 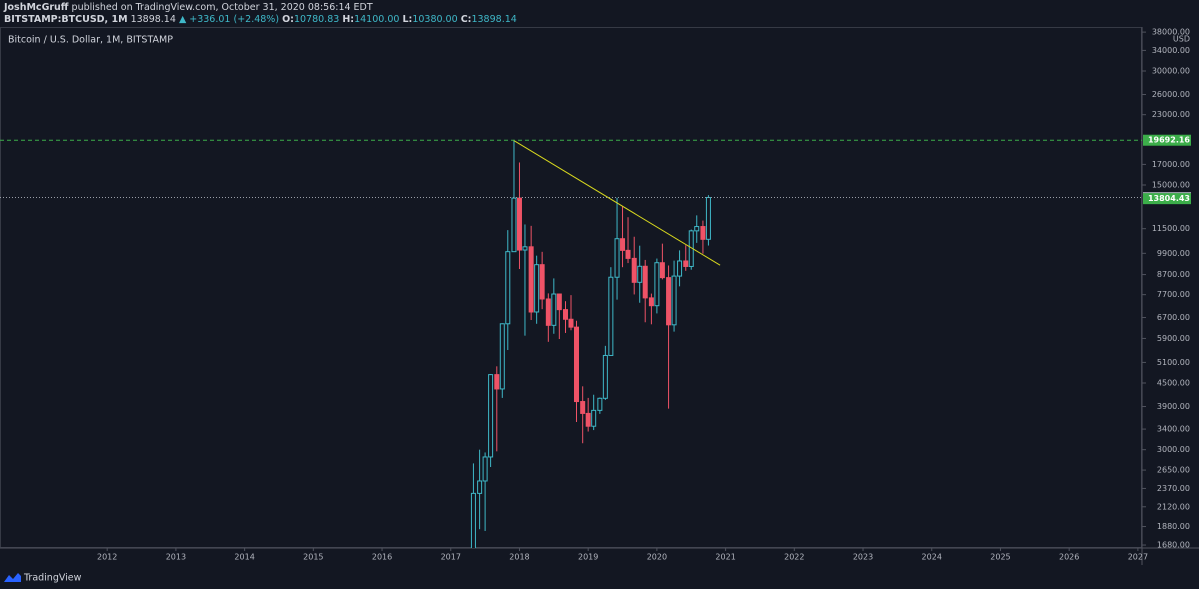 I want to click on y-tick-label: 2370.00, so click(x=1173, y=488).